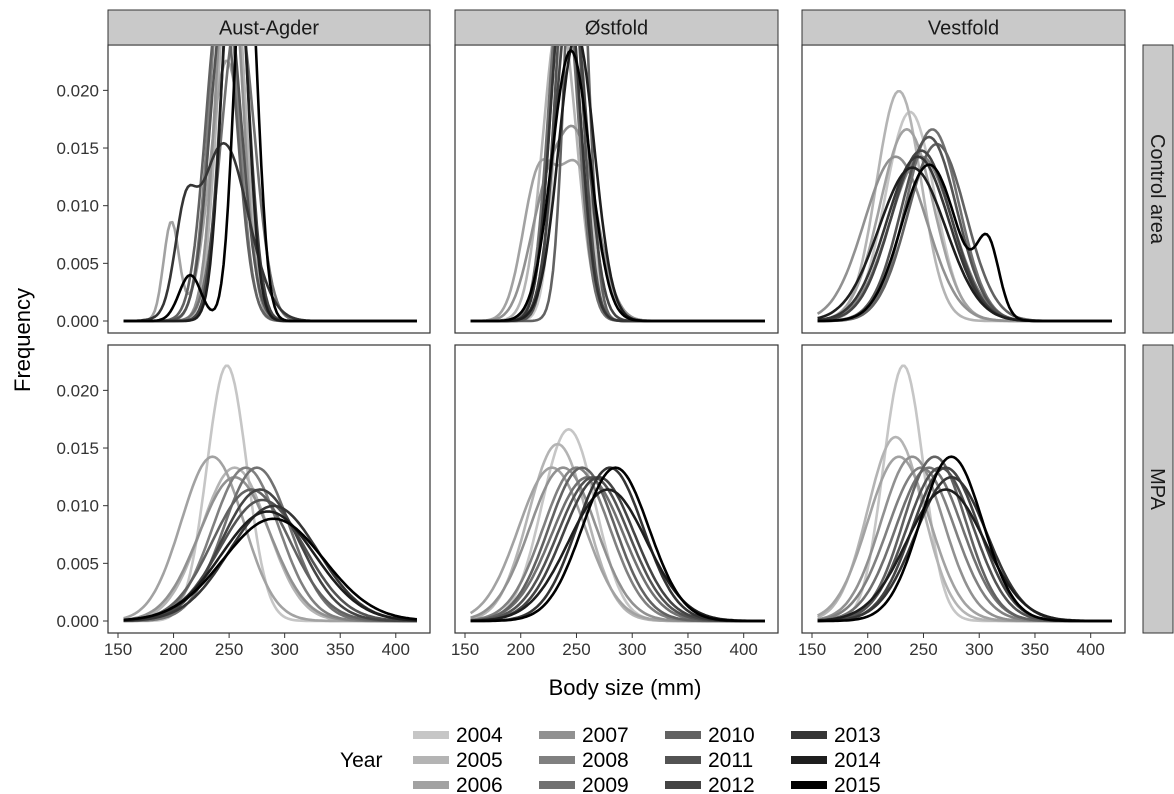  Describe the element at coordinates (857, 760) in the screenshot. I see `legend-label: 2014` at that location.